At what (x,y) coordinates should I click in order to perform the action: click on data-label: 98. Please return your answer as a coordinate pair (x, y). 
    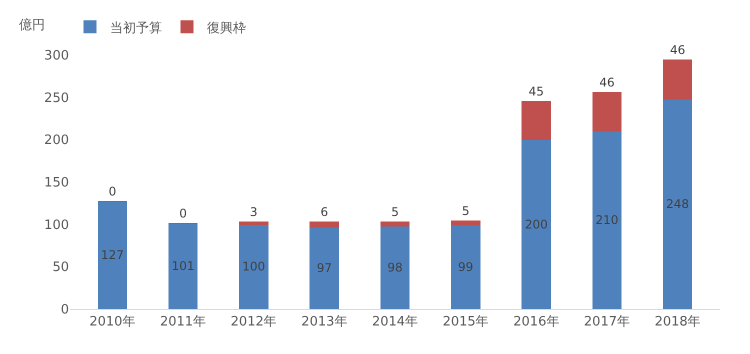
    Looking at the image, I should click on (395, 267).